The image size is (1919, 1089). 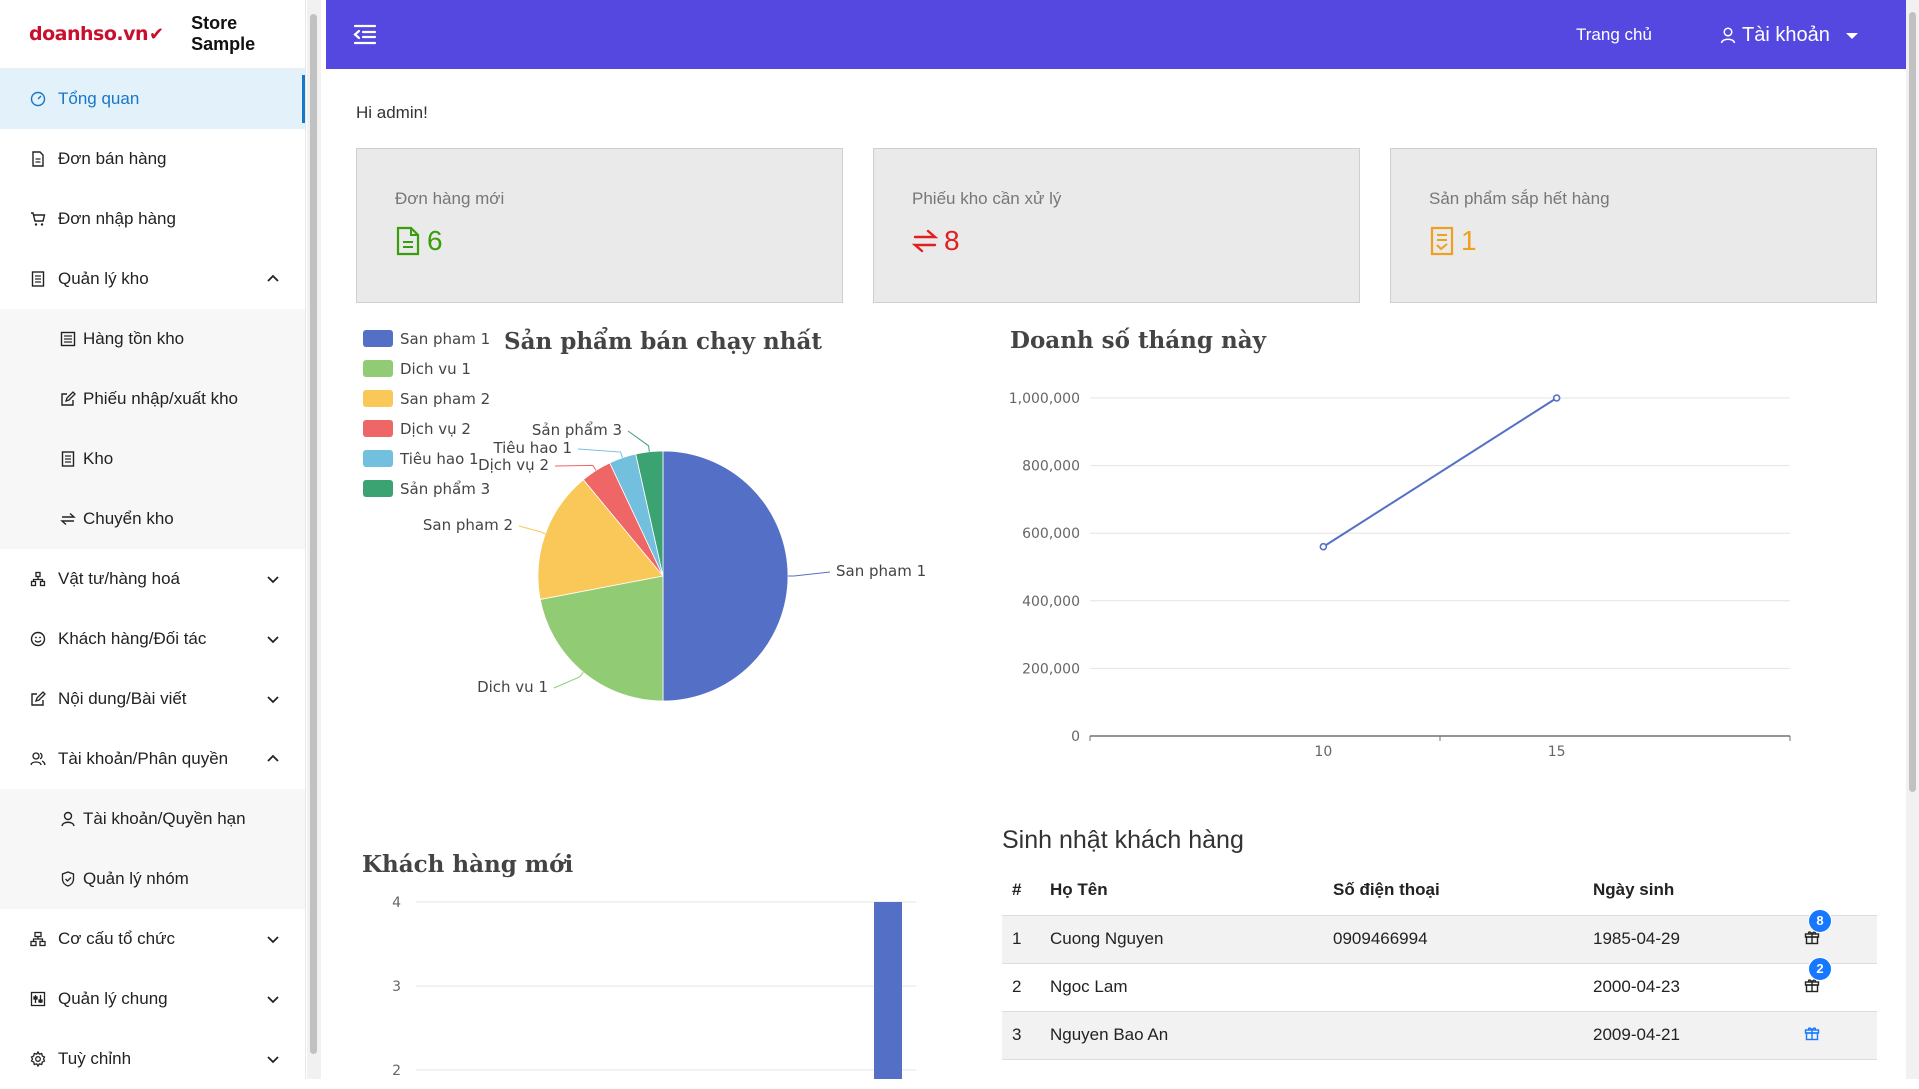 What do you see at coordinates (1812, 1033) in the screenshot?
I see `gift-button` at bounding box center [1812, 1033].